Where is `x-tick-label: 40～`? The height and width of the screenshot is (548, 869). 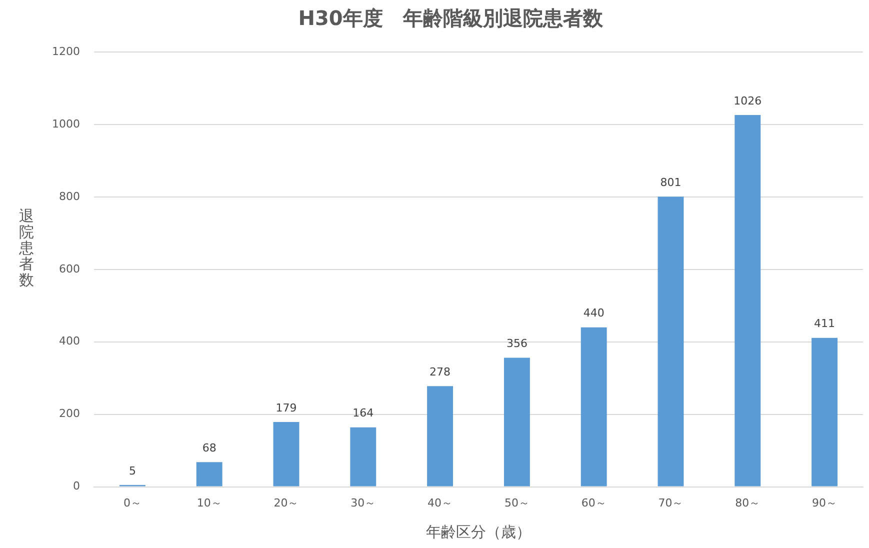
x-tick-label: 40～ is located at coordinates (440, 503).